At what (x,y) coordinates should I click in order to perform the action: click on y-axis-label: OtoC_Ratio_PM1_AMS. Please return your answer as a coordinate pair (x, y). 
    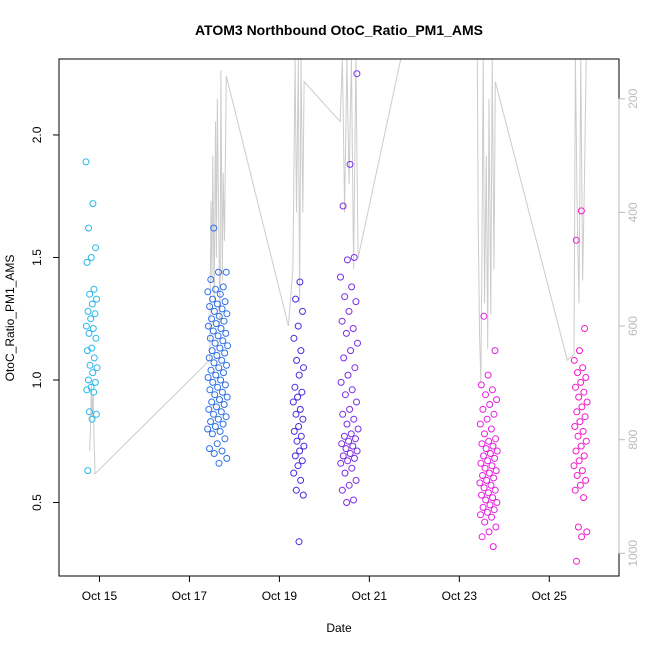
    Looking at the image, I should click on (10, 318).